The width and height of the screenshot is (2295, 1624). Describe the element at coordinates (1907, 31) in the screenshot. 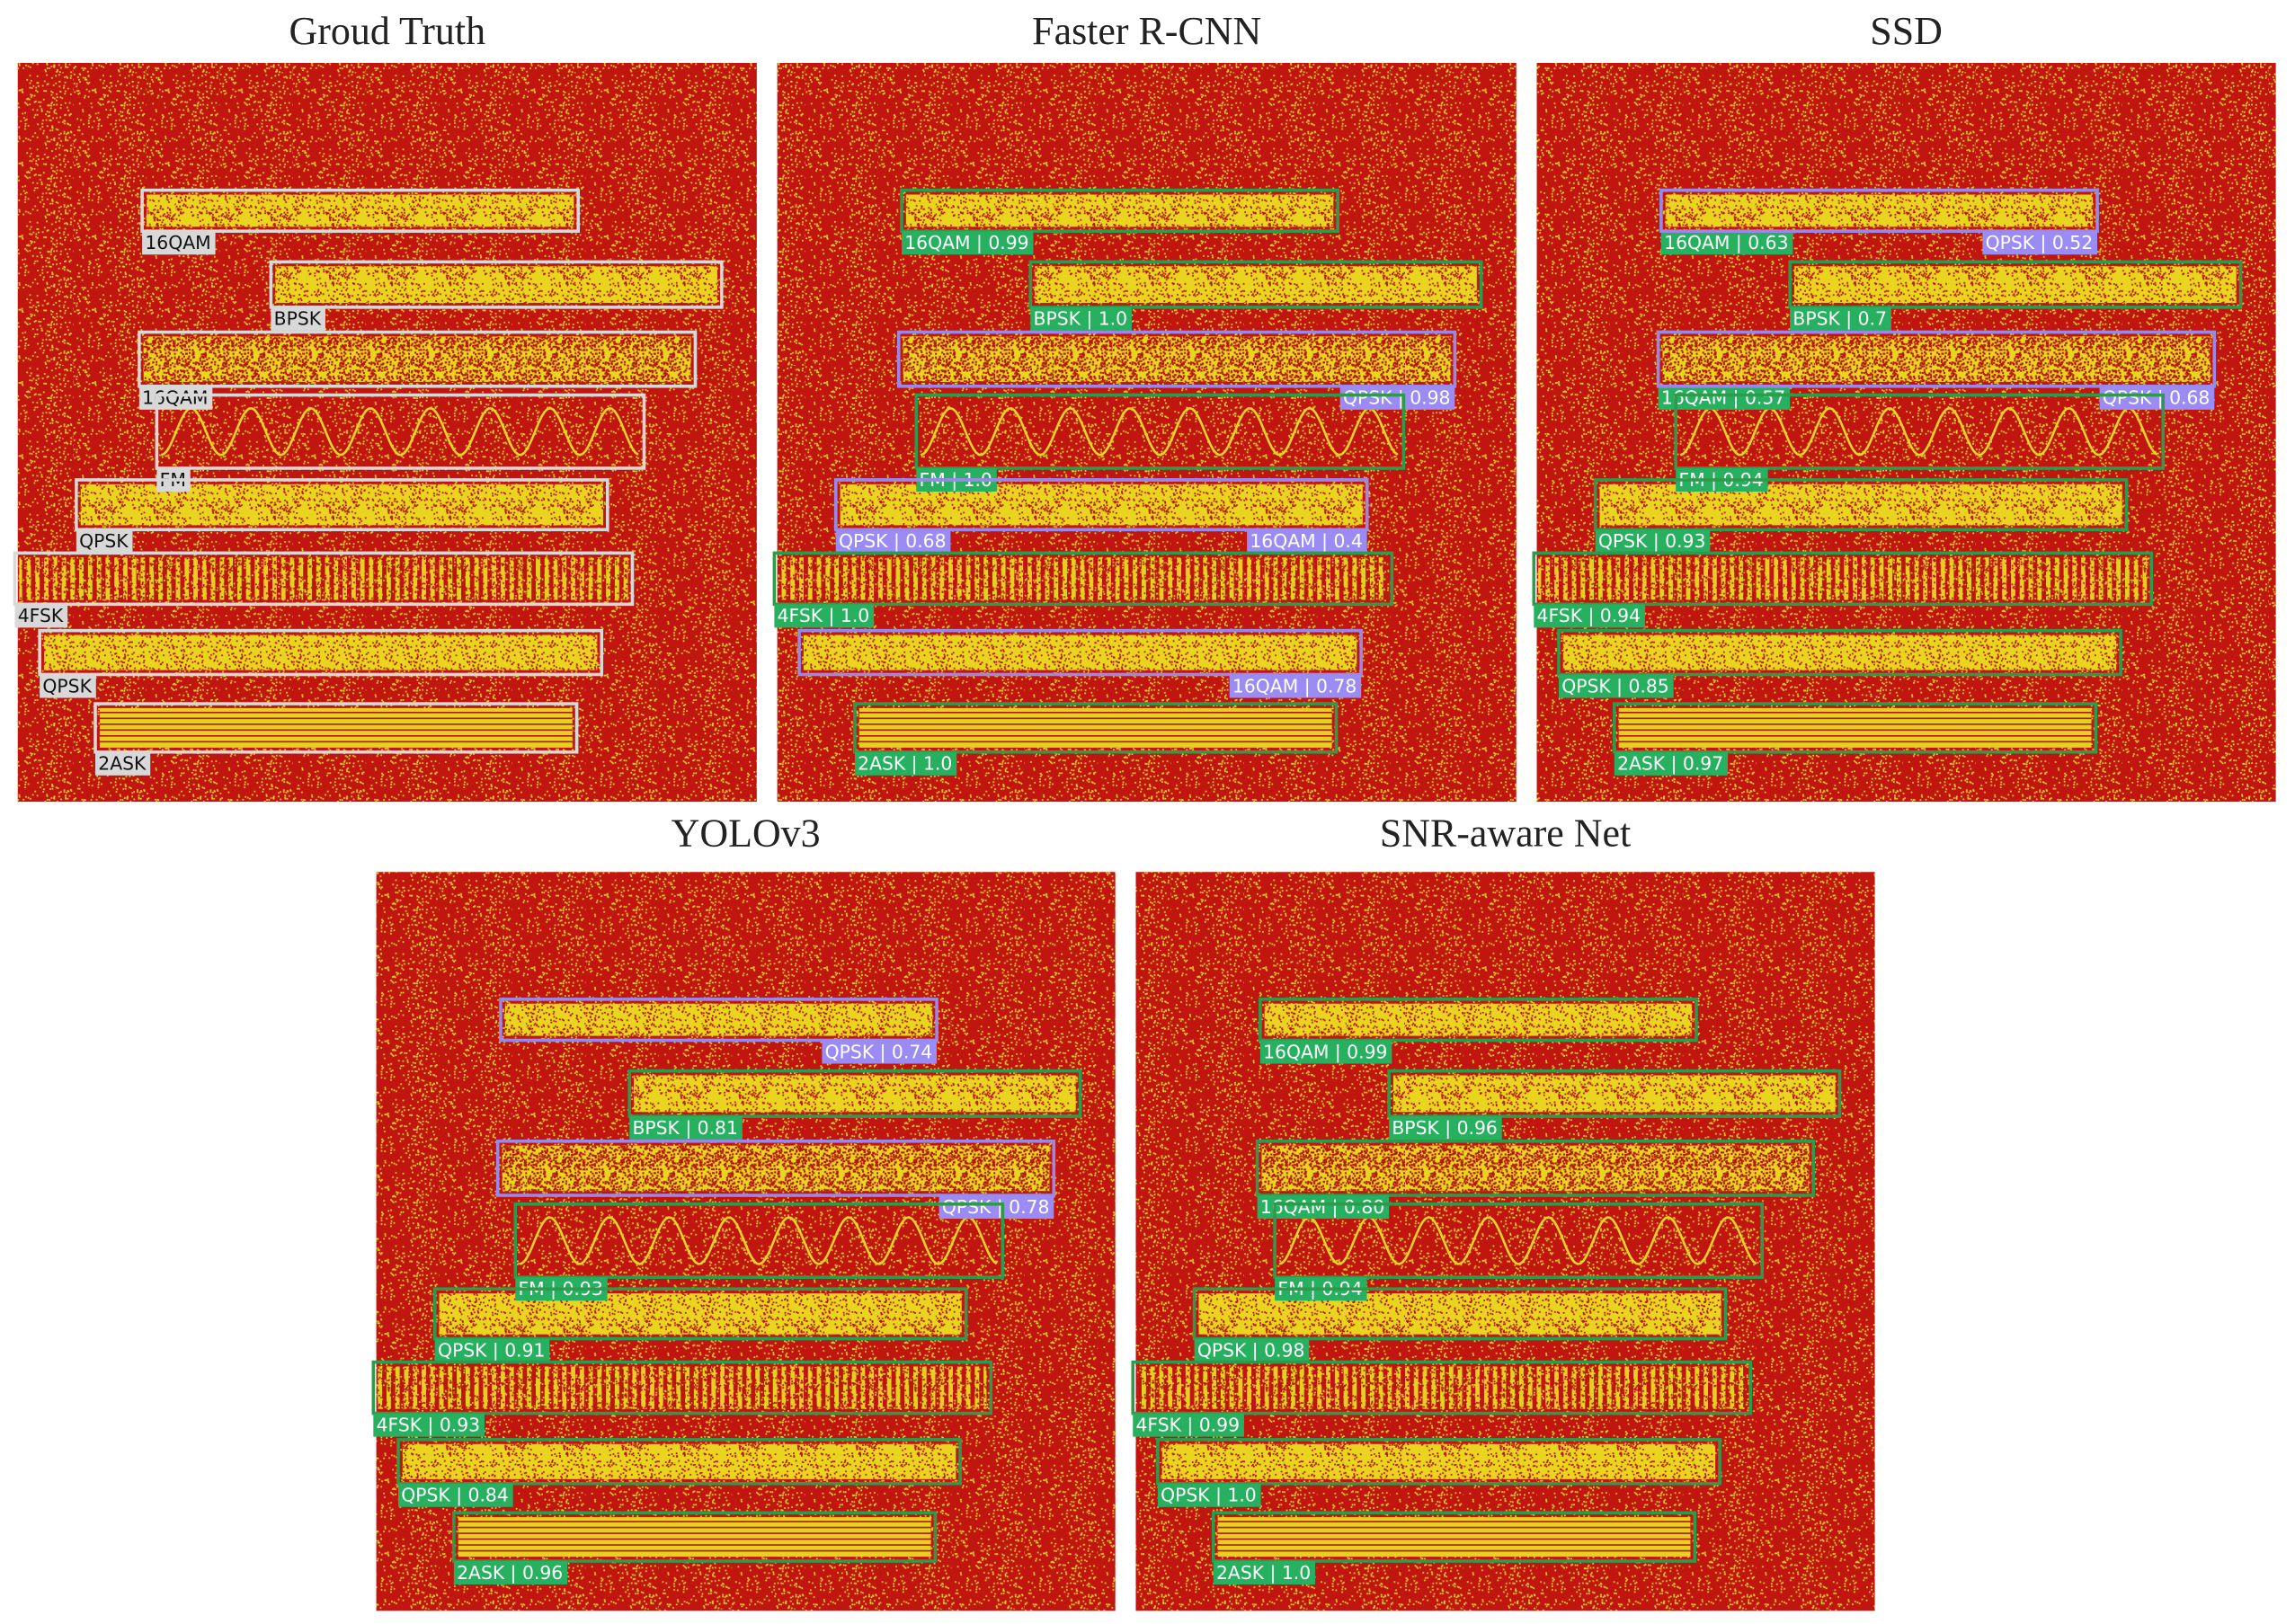

I see `panel-title: SSD` at that location.